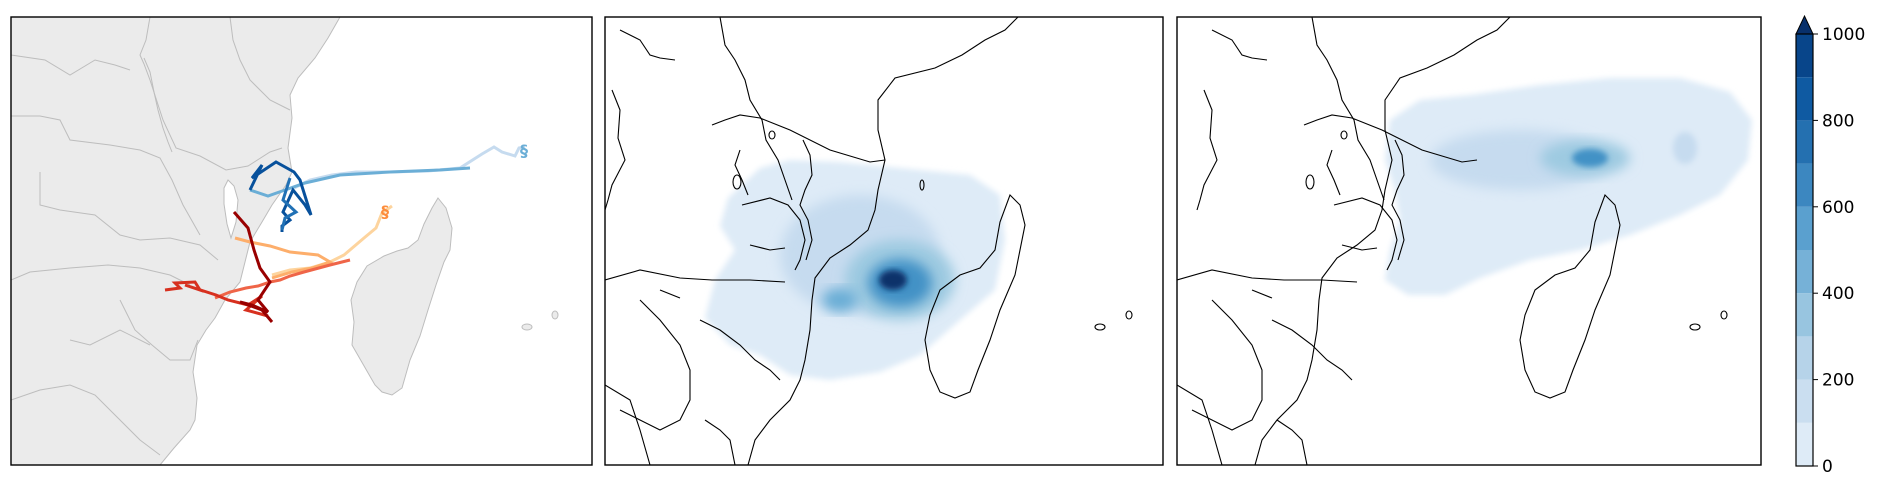 This screenshot has height=481, width=1895. Describe the element at coordinates (1827, 467) in the screenshot. I see `colorbar-tick-label: 0` at that location.